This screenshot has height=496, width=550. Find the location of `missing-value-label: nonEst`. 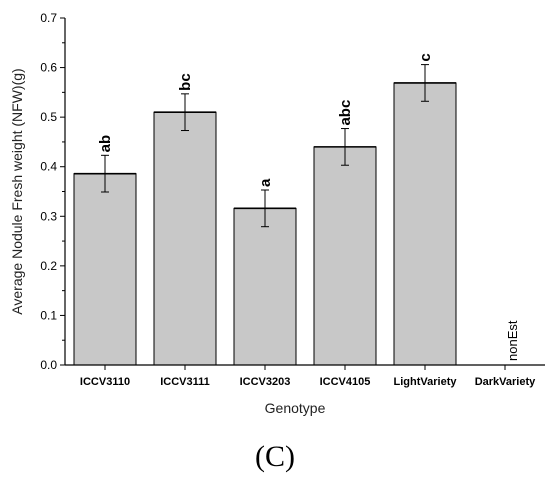

missing-value-label: nonEst is located at coordinates (512, 340).